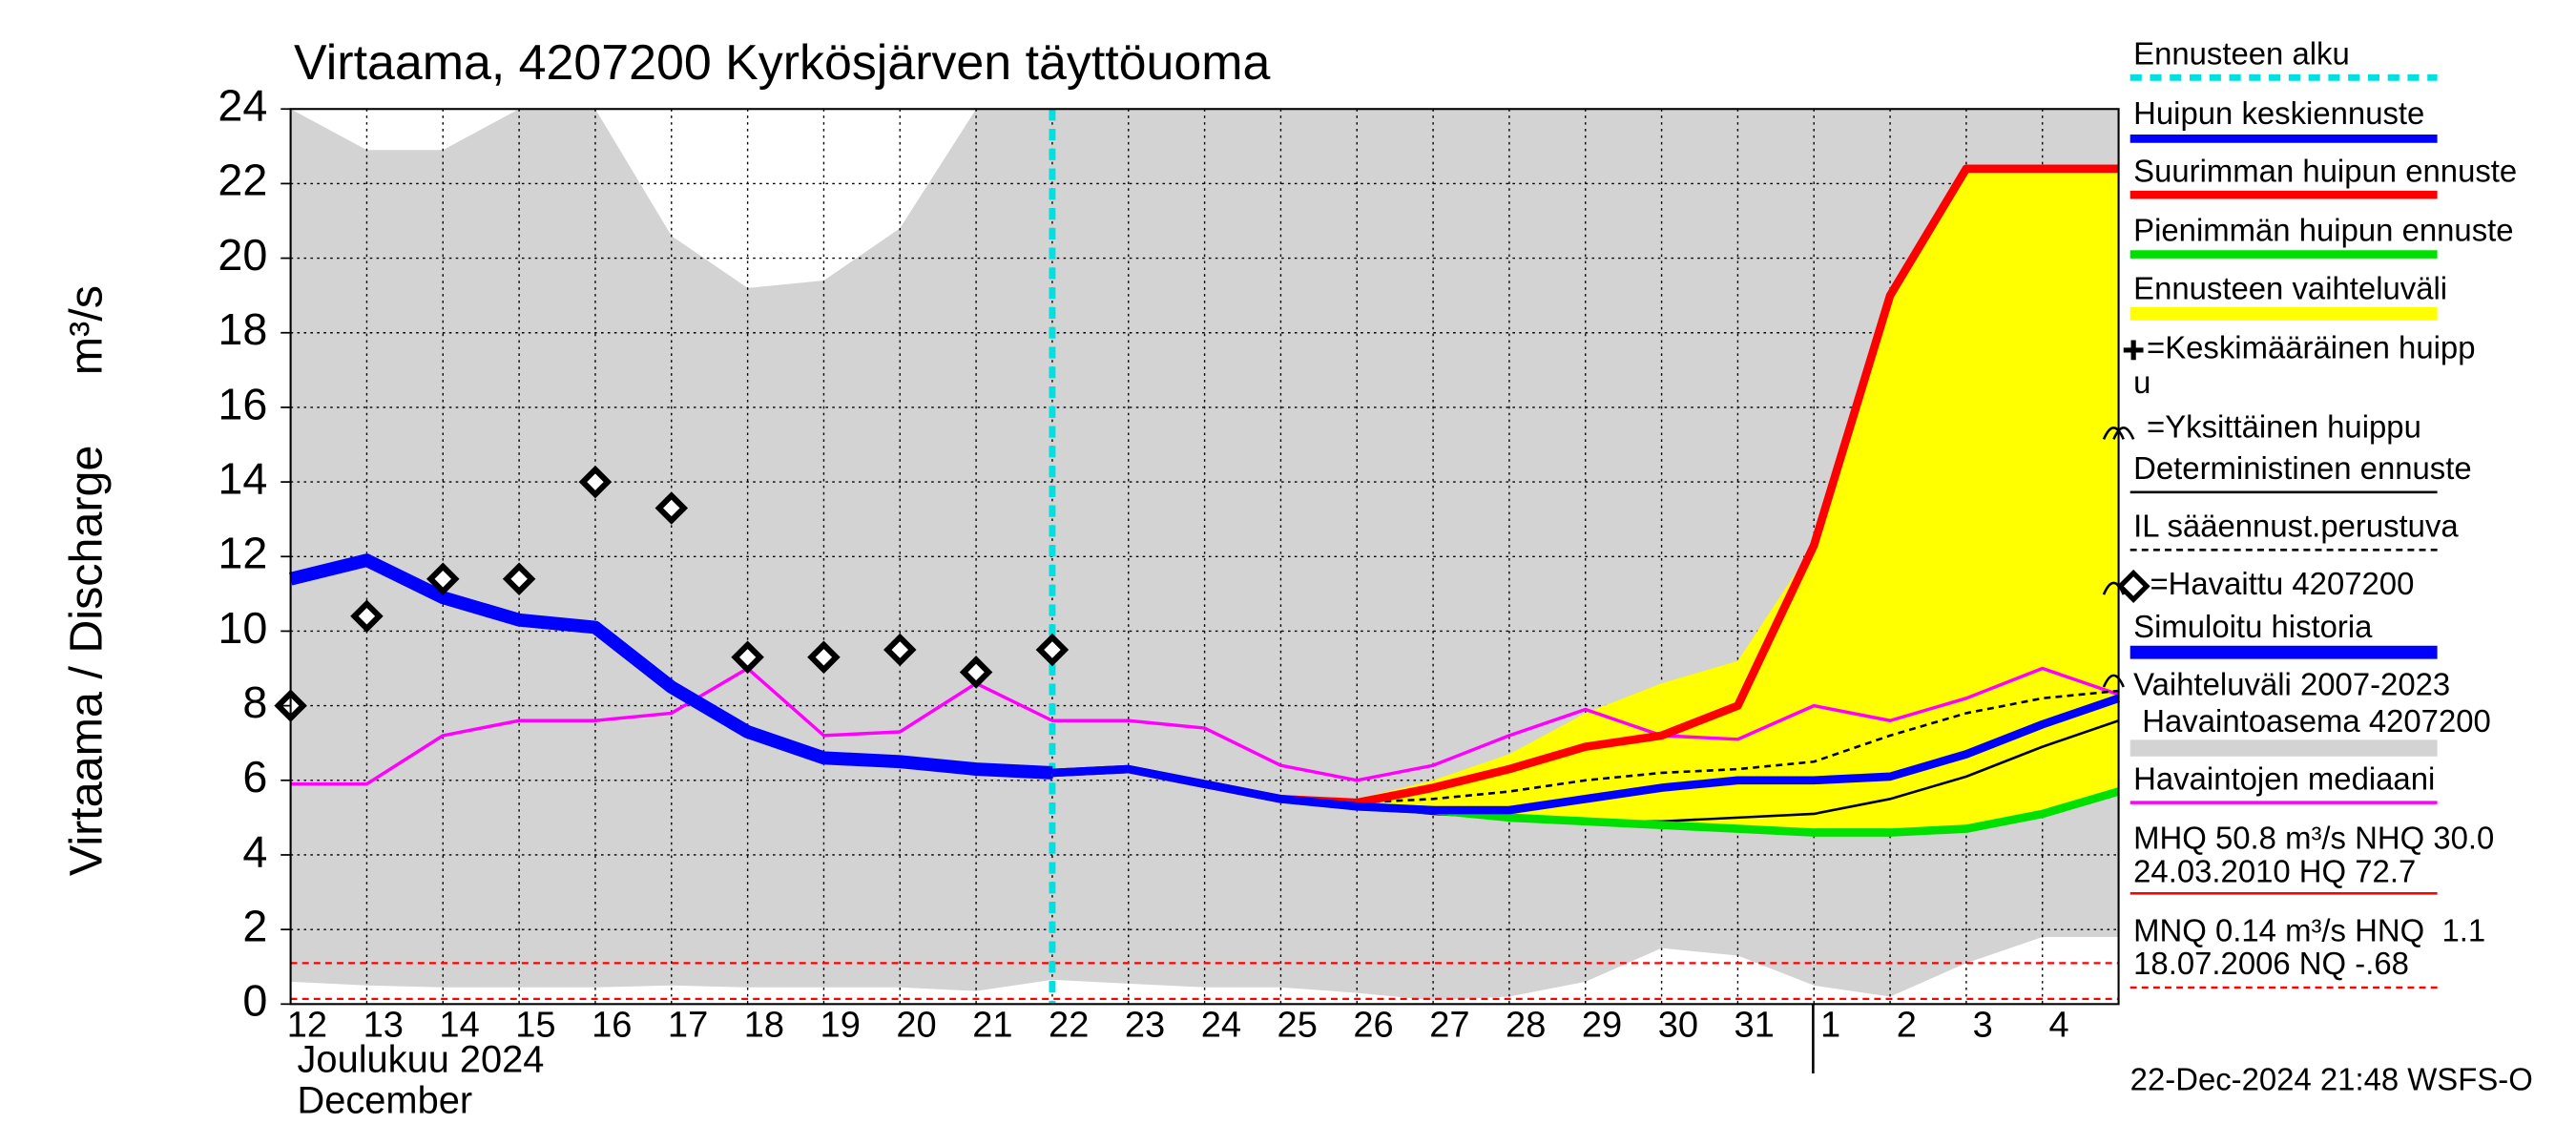 This screenshot has height=1145, width=2576. Describe the element at coordinates (992, 1026) in the screenshot. I see `x-tick-label: 21` at that location.